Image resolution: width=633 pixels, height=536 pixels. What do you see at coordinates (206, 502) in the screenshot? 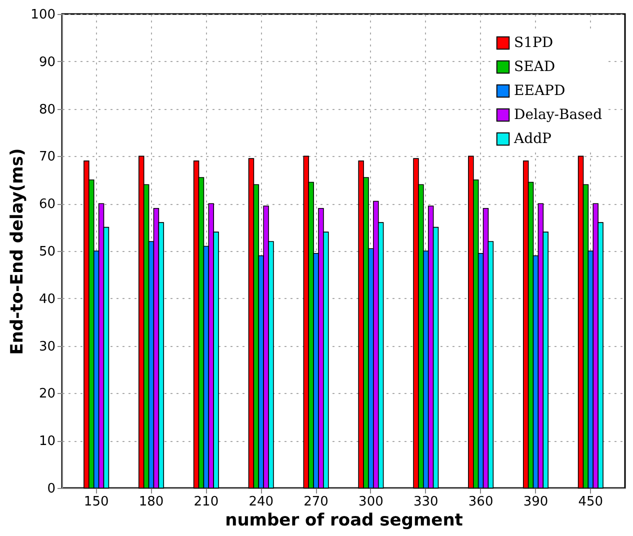
I see `x-tick-label: 210` at bounding box center [206, 502].